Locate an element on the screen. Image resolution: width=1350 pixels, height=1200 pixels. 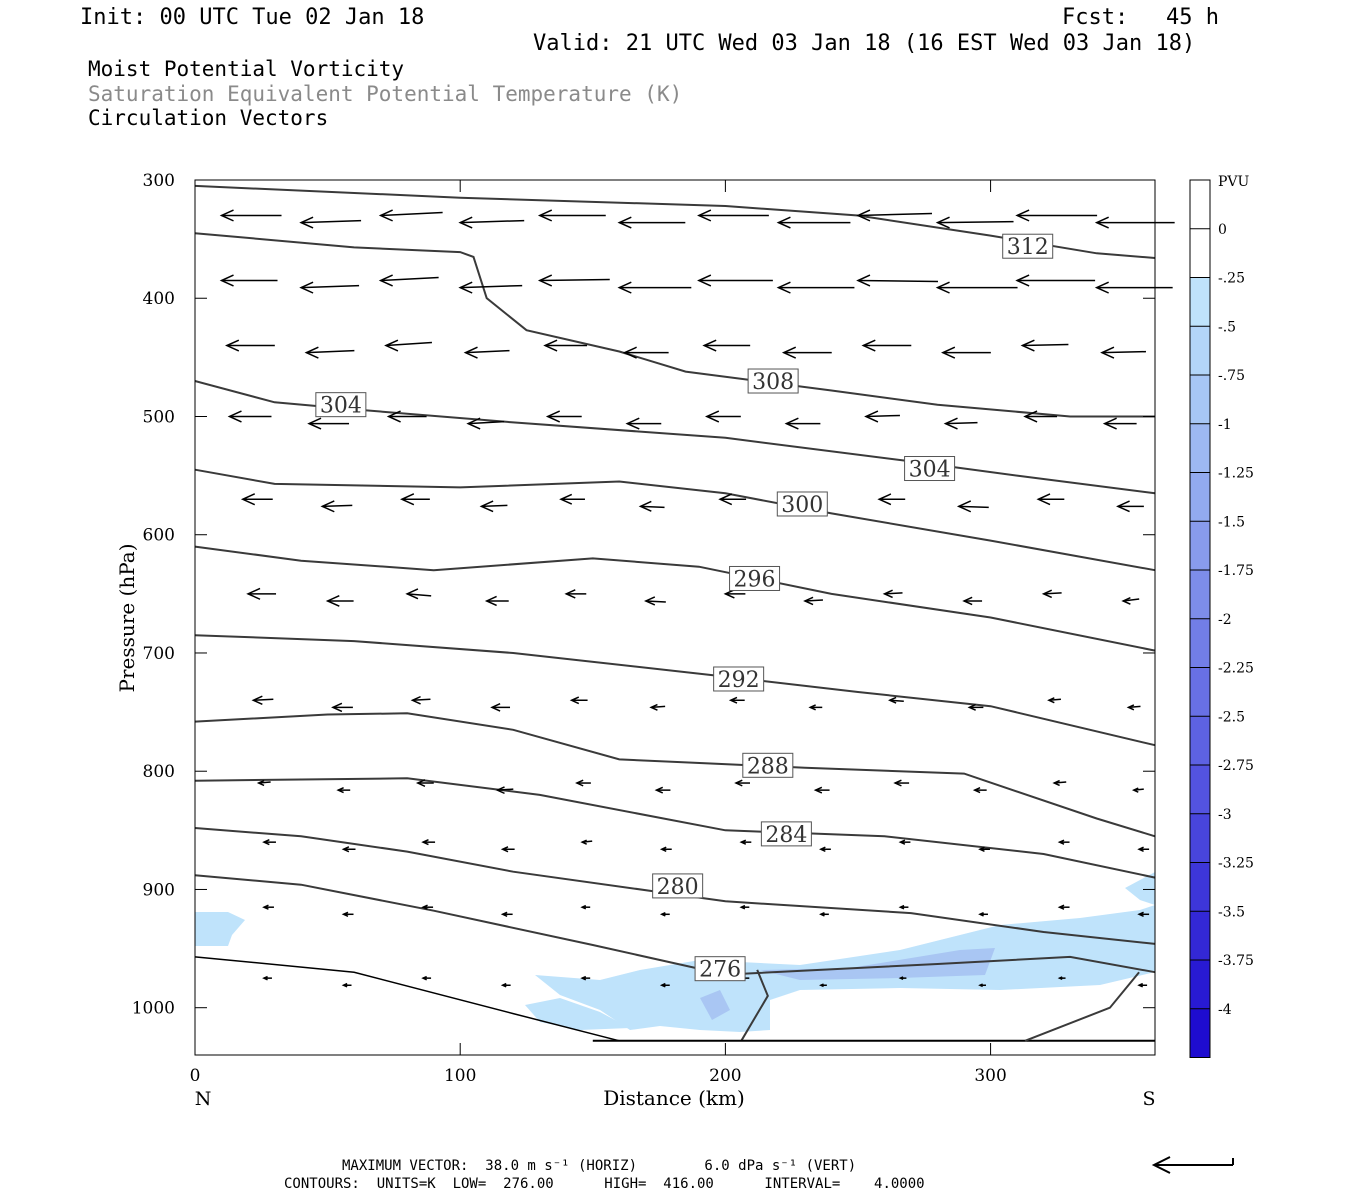
y-tick-label: 900 is located at coordinates (159, 890).